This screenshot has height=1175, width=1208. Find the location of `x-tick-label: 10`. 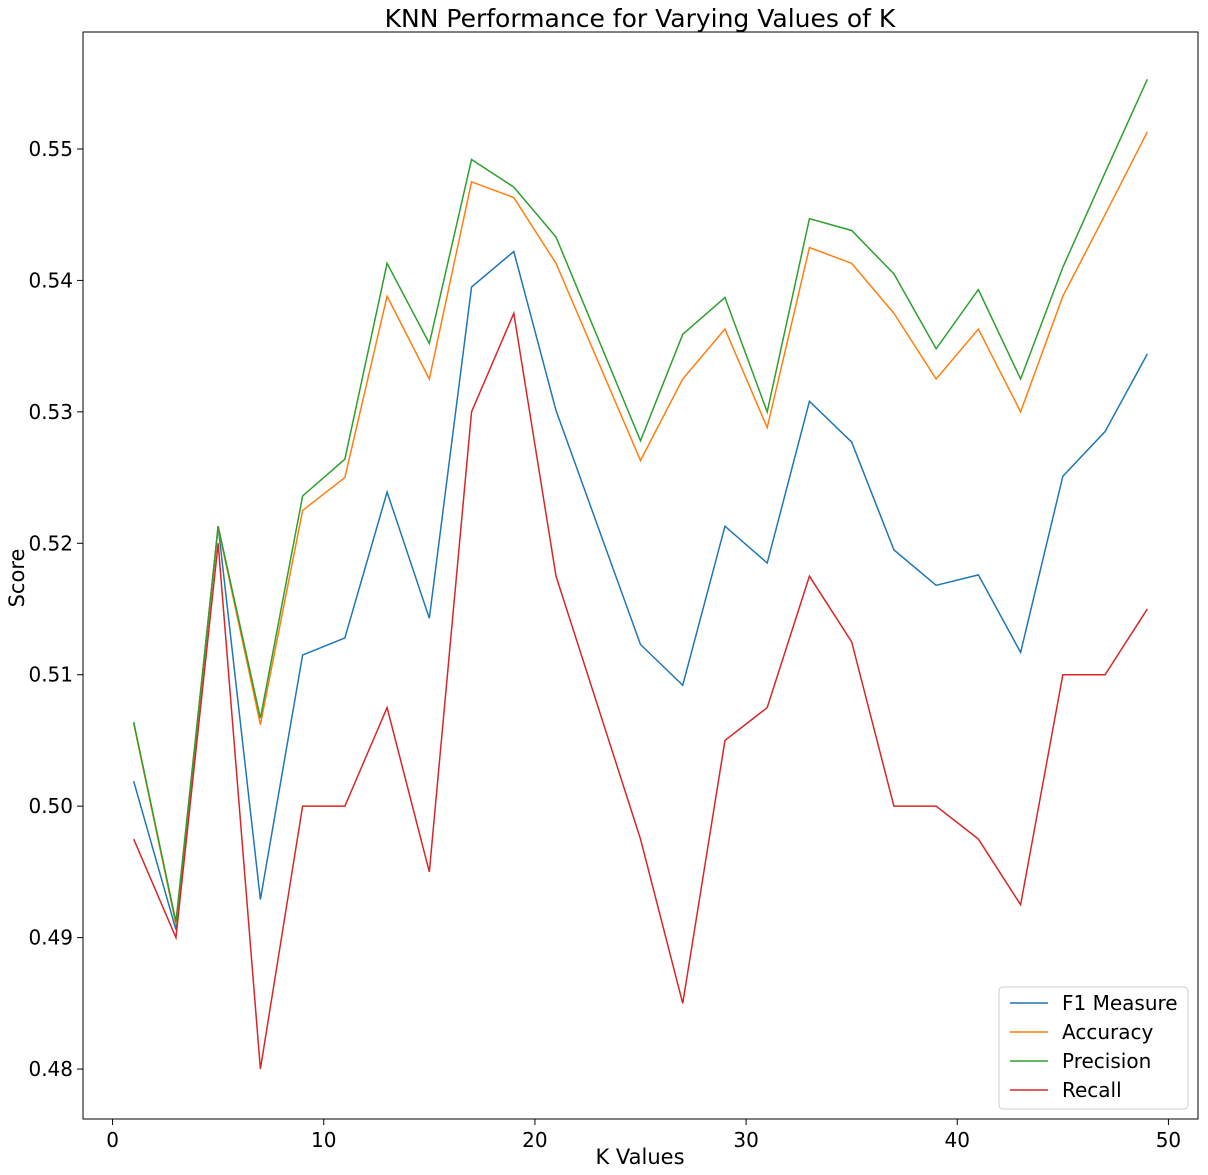

x-tick-label: 10 is located at coordinates (323, 1140).